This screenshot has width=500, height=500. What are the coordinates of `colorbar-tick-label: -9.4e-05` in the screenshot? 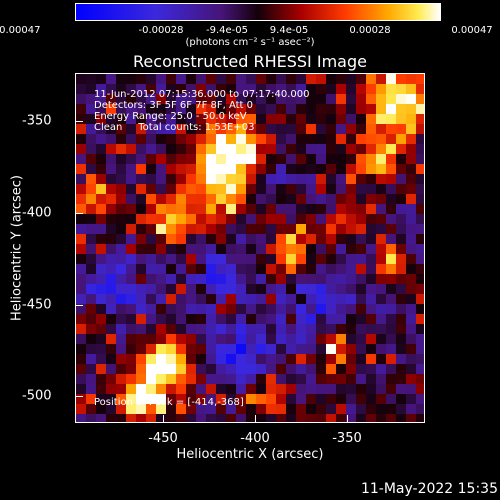 It's located at (227, 30).